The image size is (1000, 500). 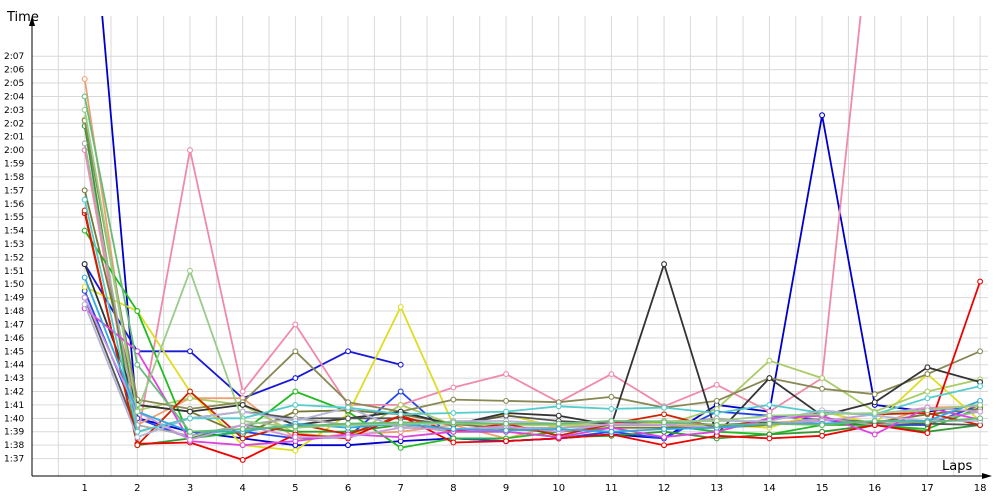 I want to click on y-tick-label: 2:01, so click(x=14, y=138).